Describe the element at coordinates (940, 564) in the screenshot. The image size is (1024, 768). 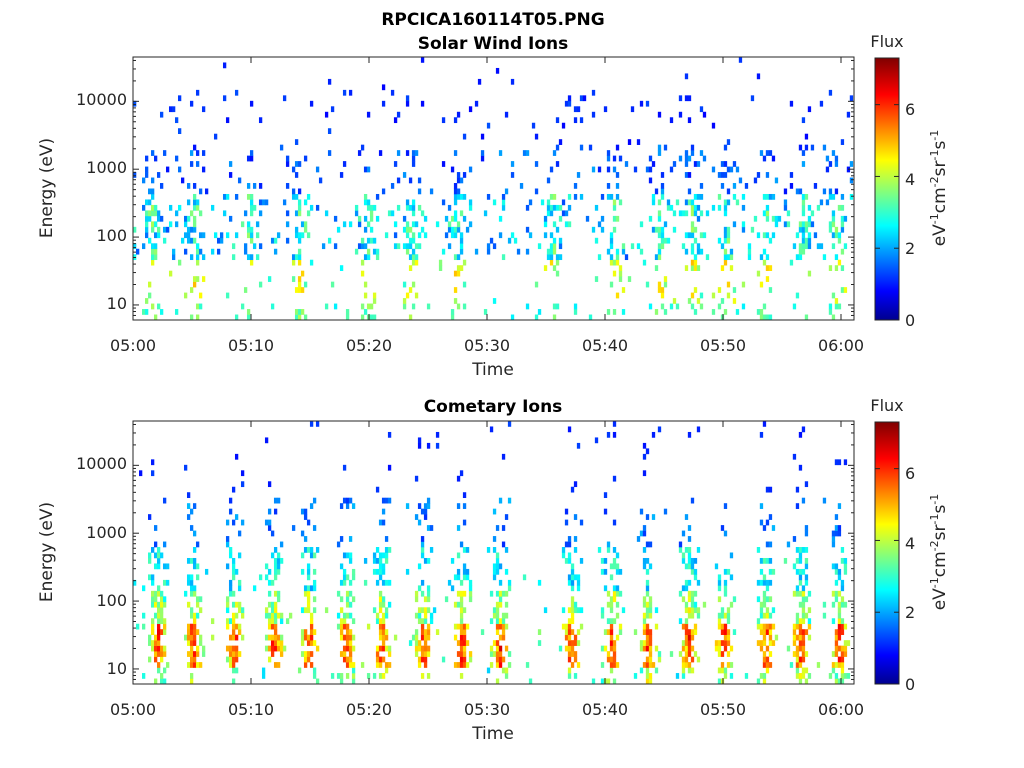
I see `unit-part-cm: cm` at that location.